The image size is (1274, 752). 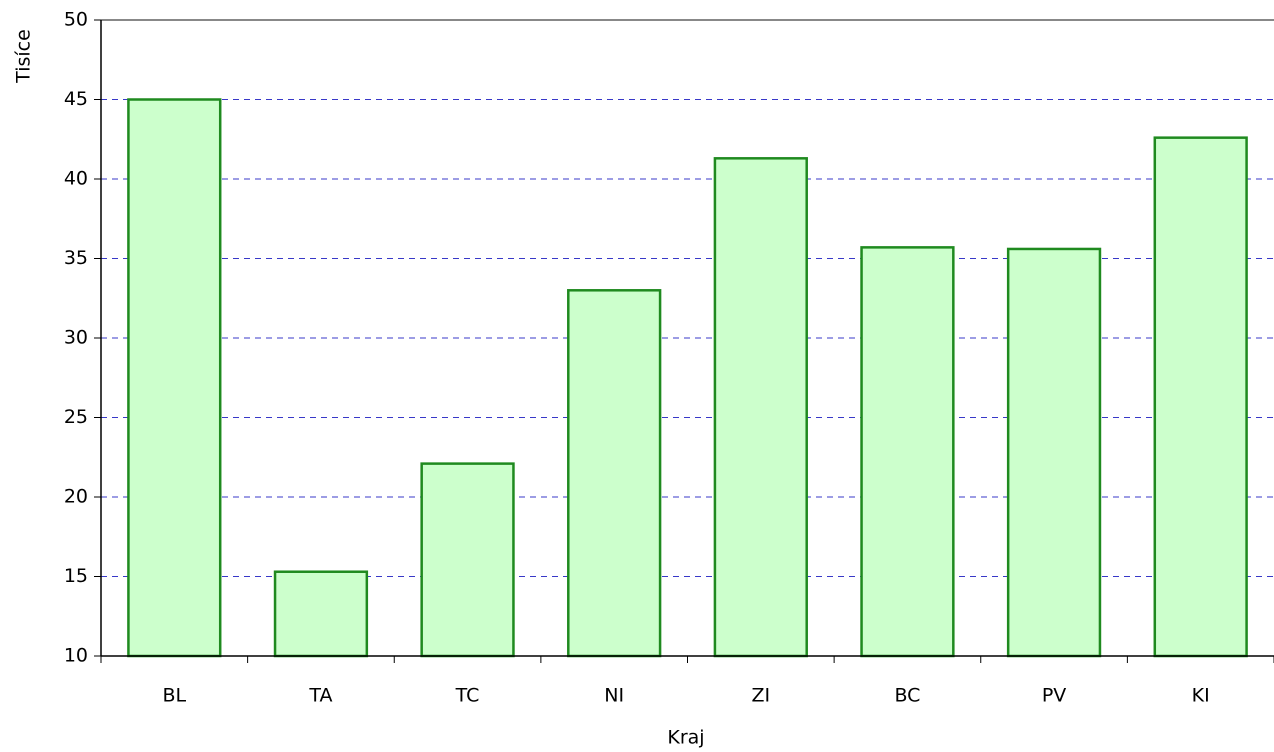 What do you see at coordinates (76, 179) in the screenshot?
I see `y-tick-label: 40` at bounding box center [76, 179].